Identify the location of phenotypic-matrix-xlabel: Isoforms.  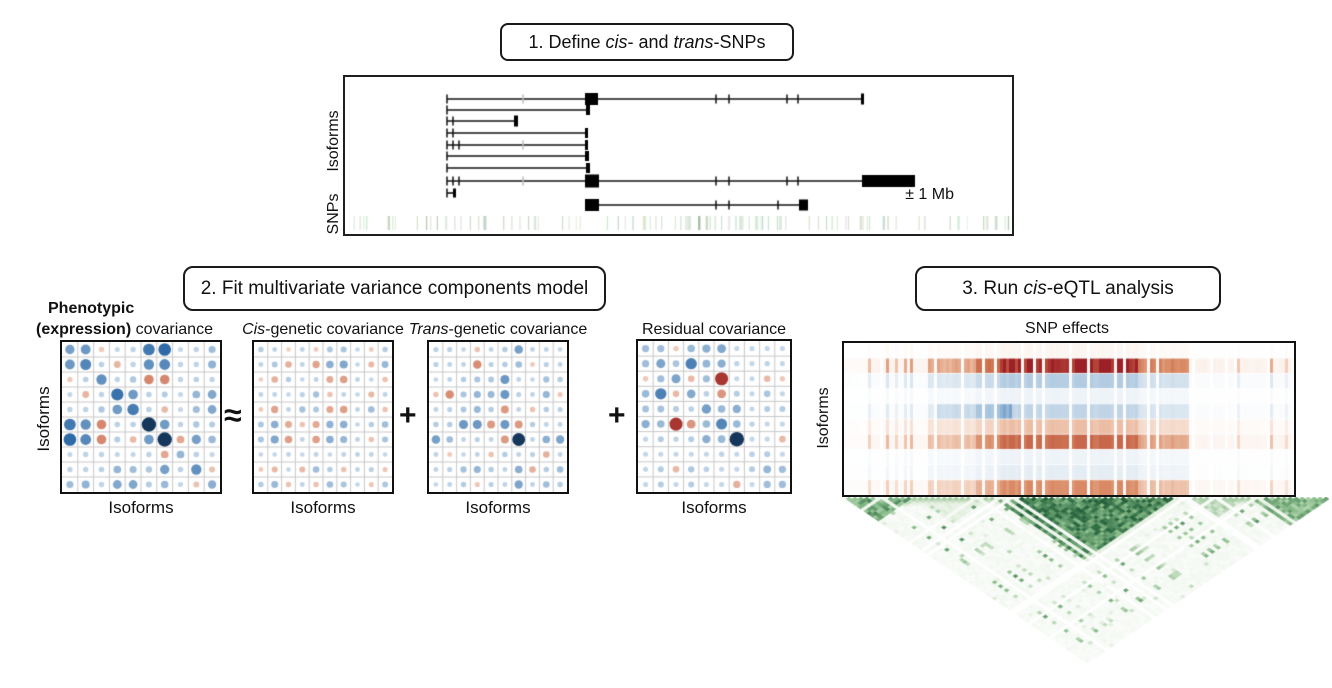
(141, 507).